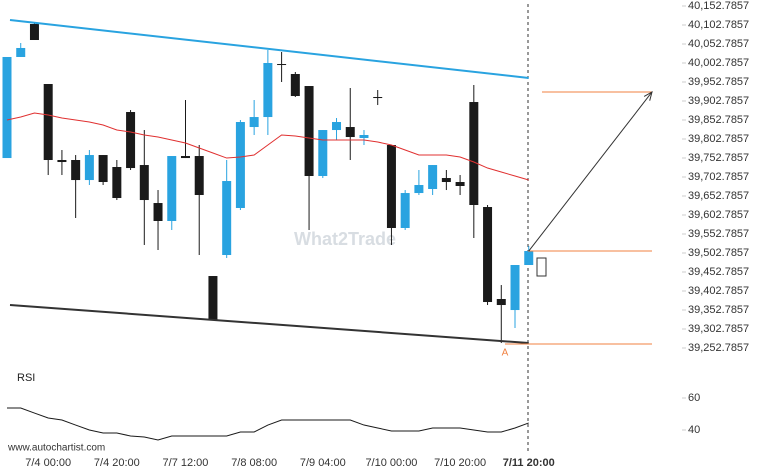 This screenshot has width=760, height=475. I want to click on y-tick-label: 39,402.7857, so click(718, 291).